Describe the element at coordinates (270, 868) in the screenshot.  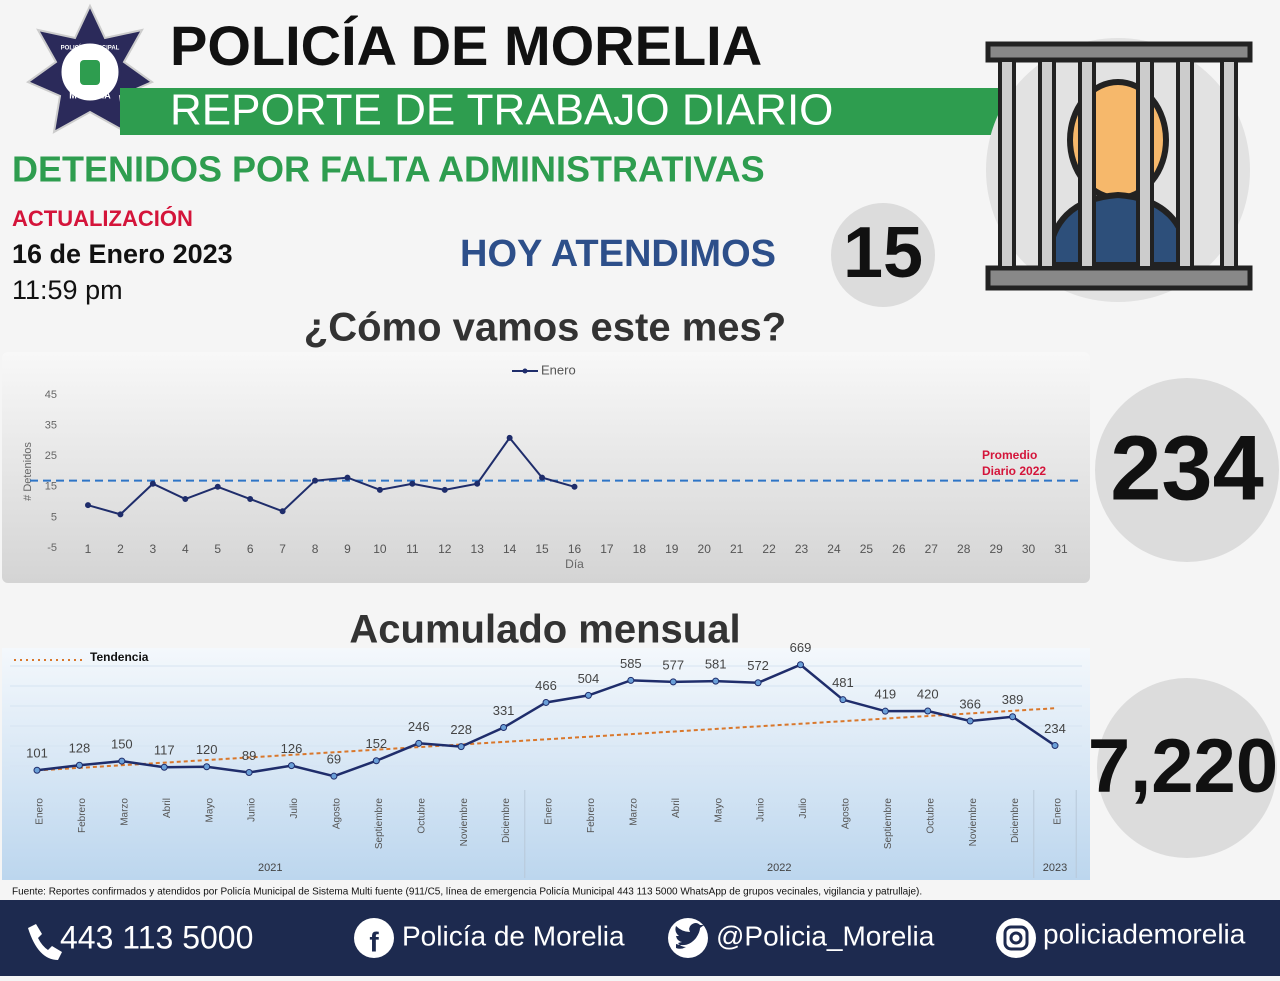
I see `group-label: 2021` at that location.